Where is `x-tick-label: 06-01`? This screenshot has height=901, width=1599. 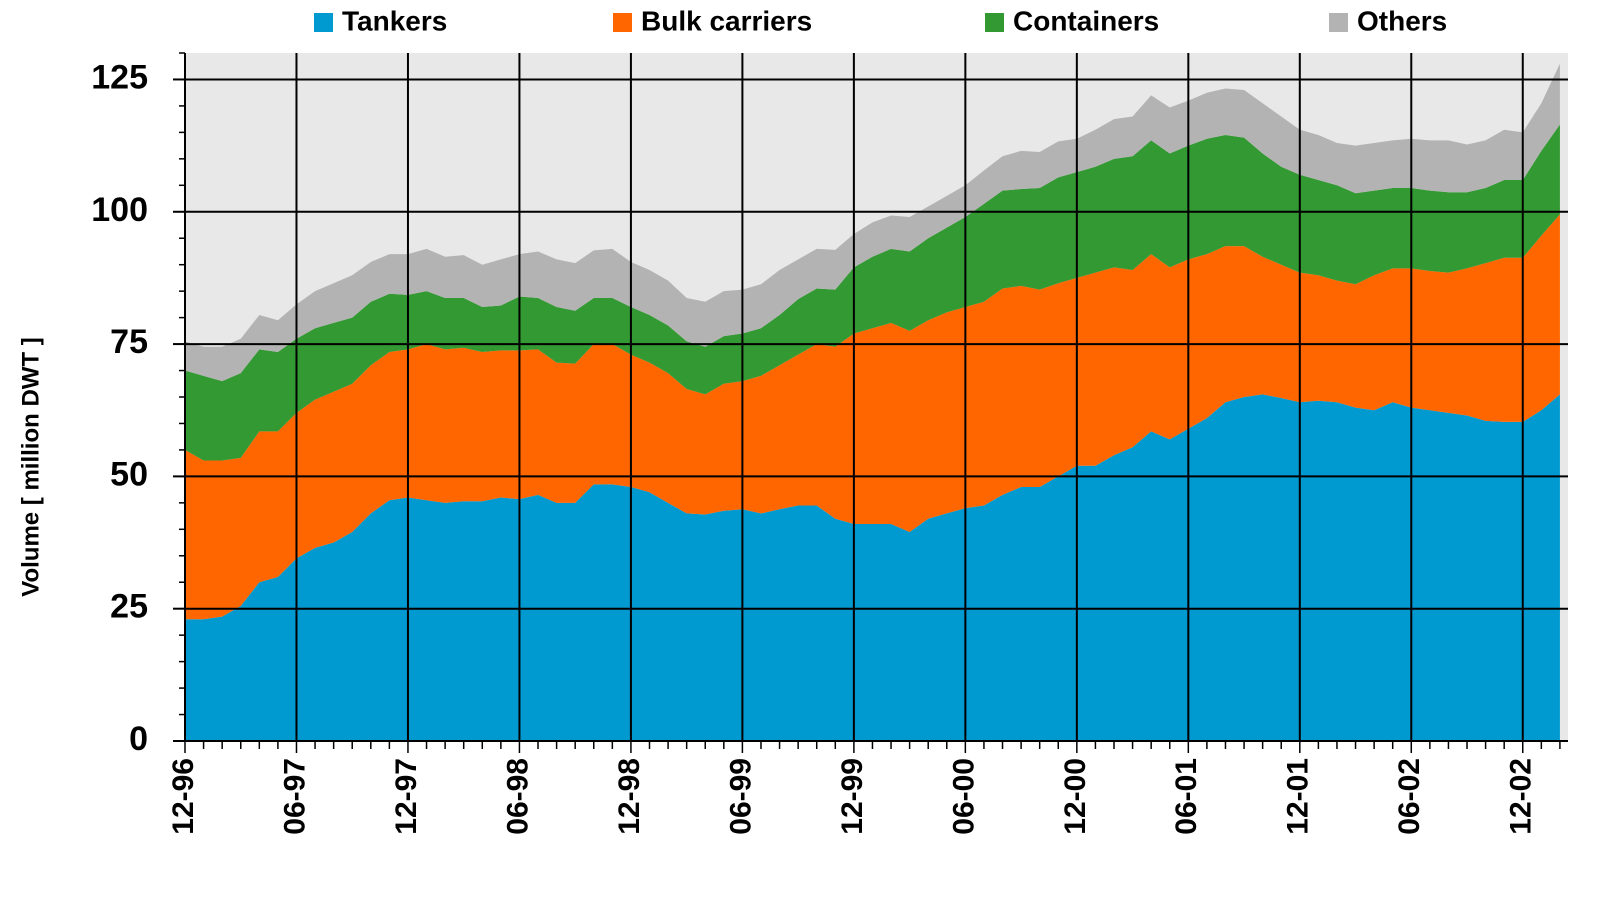
x-tick-label: 06-01 is located at coordinates (1186, 796).